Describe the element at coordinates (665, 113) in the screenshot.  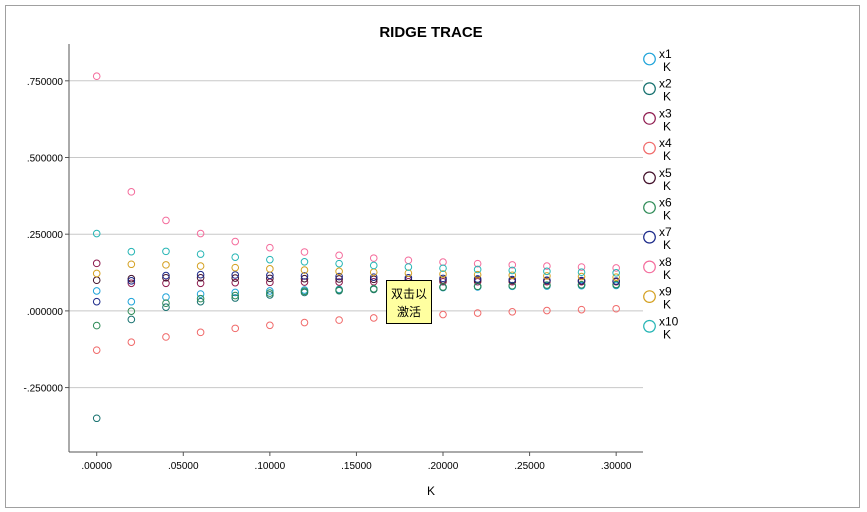
I see `legend-label-x3: x3` at that location.